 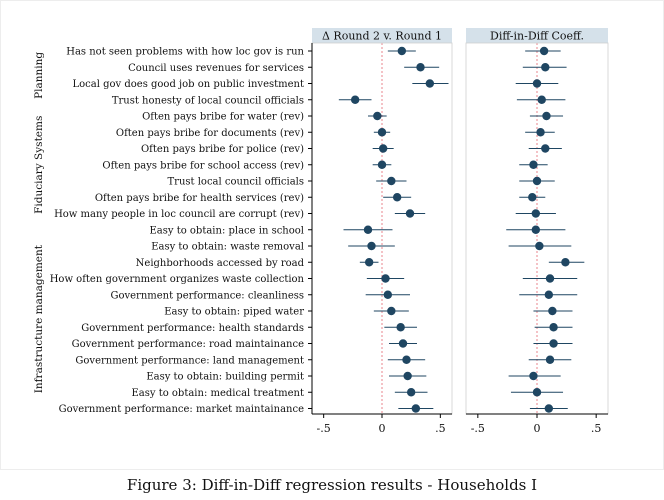 I want to click on x-tick-label-0-0: -.5, so click(x=324, y=428).